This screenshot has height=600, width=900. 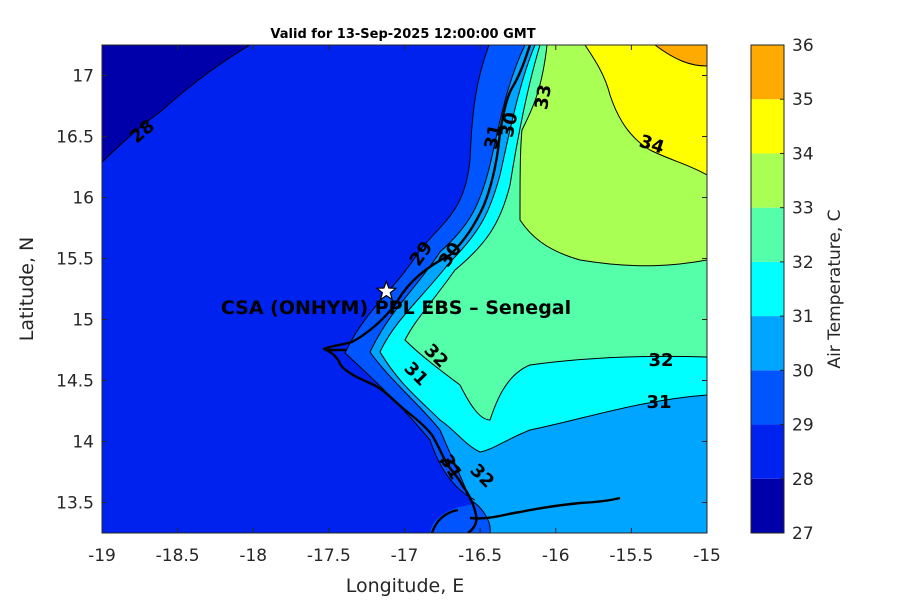 What do you see at coordinates (803, 426) in the screenshot?
I see `colorbar-tick-label: 29` at bounding box center [803, 426].